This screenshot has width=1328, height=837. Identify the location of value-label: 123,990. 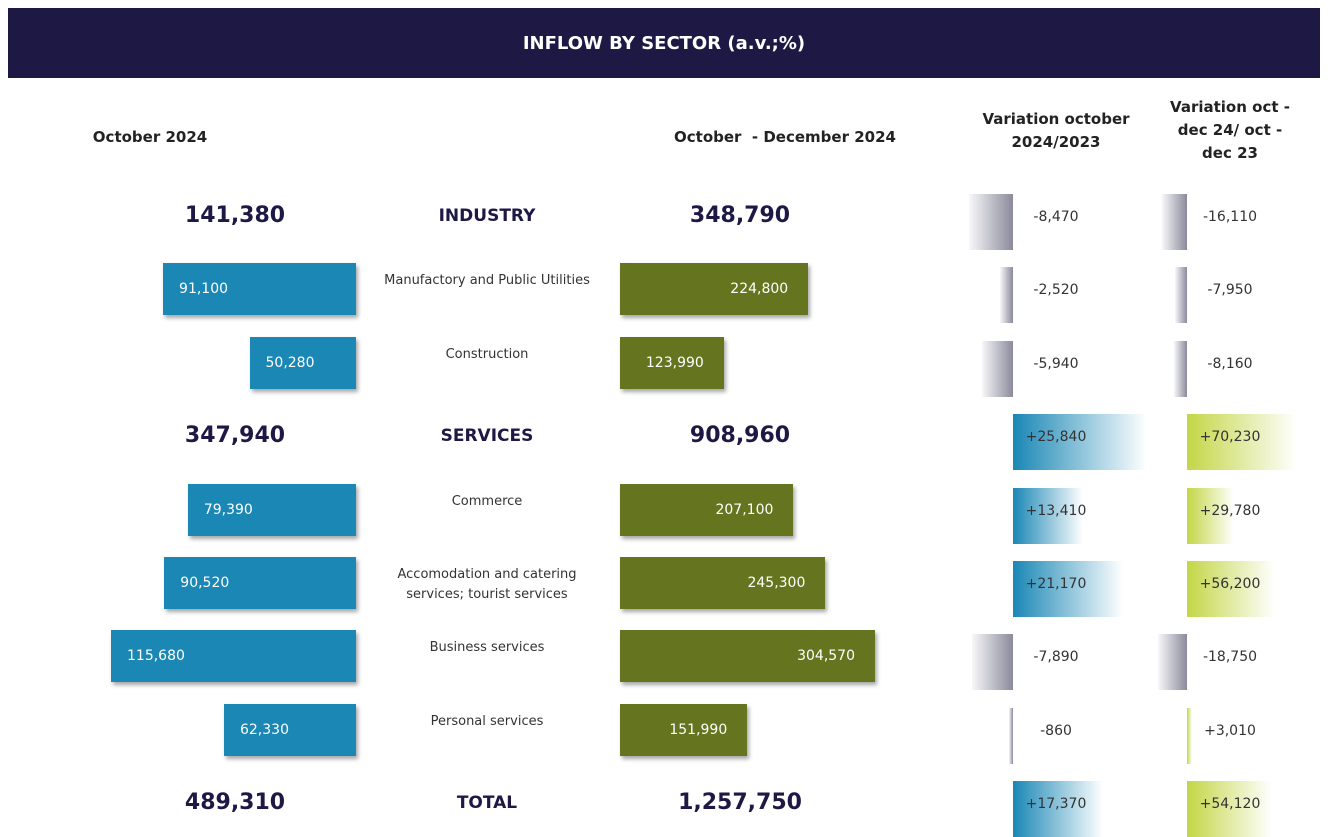
(674, 362).